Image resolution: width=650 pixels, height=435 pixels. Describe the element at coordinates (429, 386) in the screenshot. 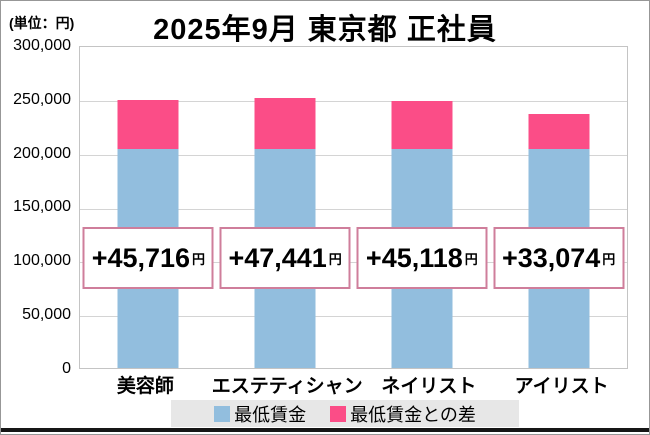

I see `x-label-nailist: ネイリスト` at that location.